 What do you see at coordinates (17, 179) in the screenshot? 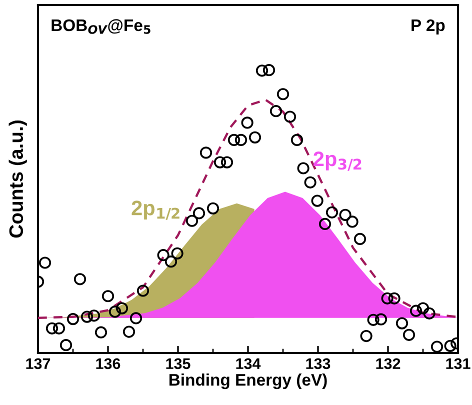
I see `y-axis-title: Counts (a.u.)` at bounding box center [17, 179].